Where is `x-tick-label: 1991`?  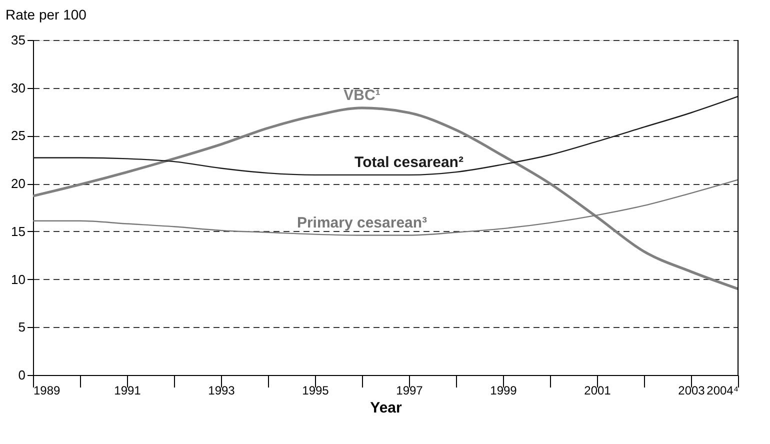 x-tick-label: 1991 is located at coordinates (128, 391).